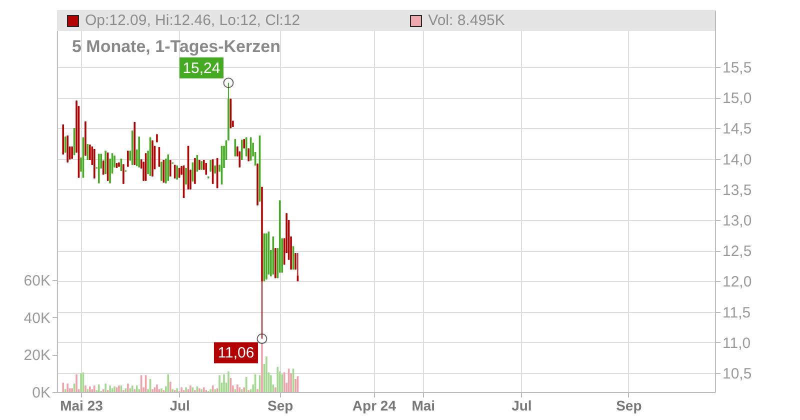  Describe the element at coordinates (737, 282) in the screenshot. I see `y-tick-label: 12,0` at that location.